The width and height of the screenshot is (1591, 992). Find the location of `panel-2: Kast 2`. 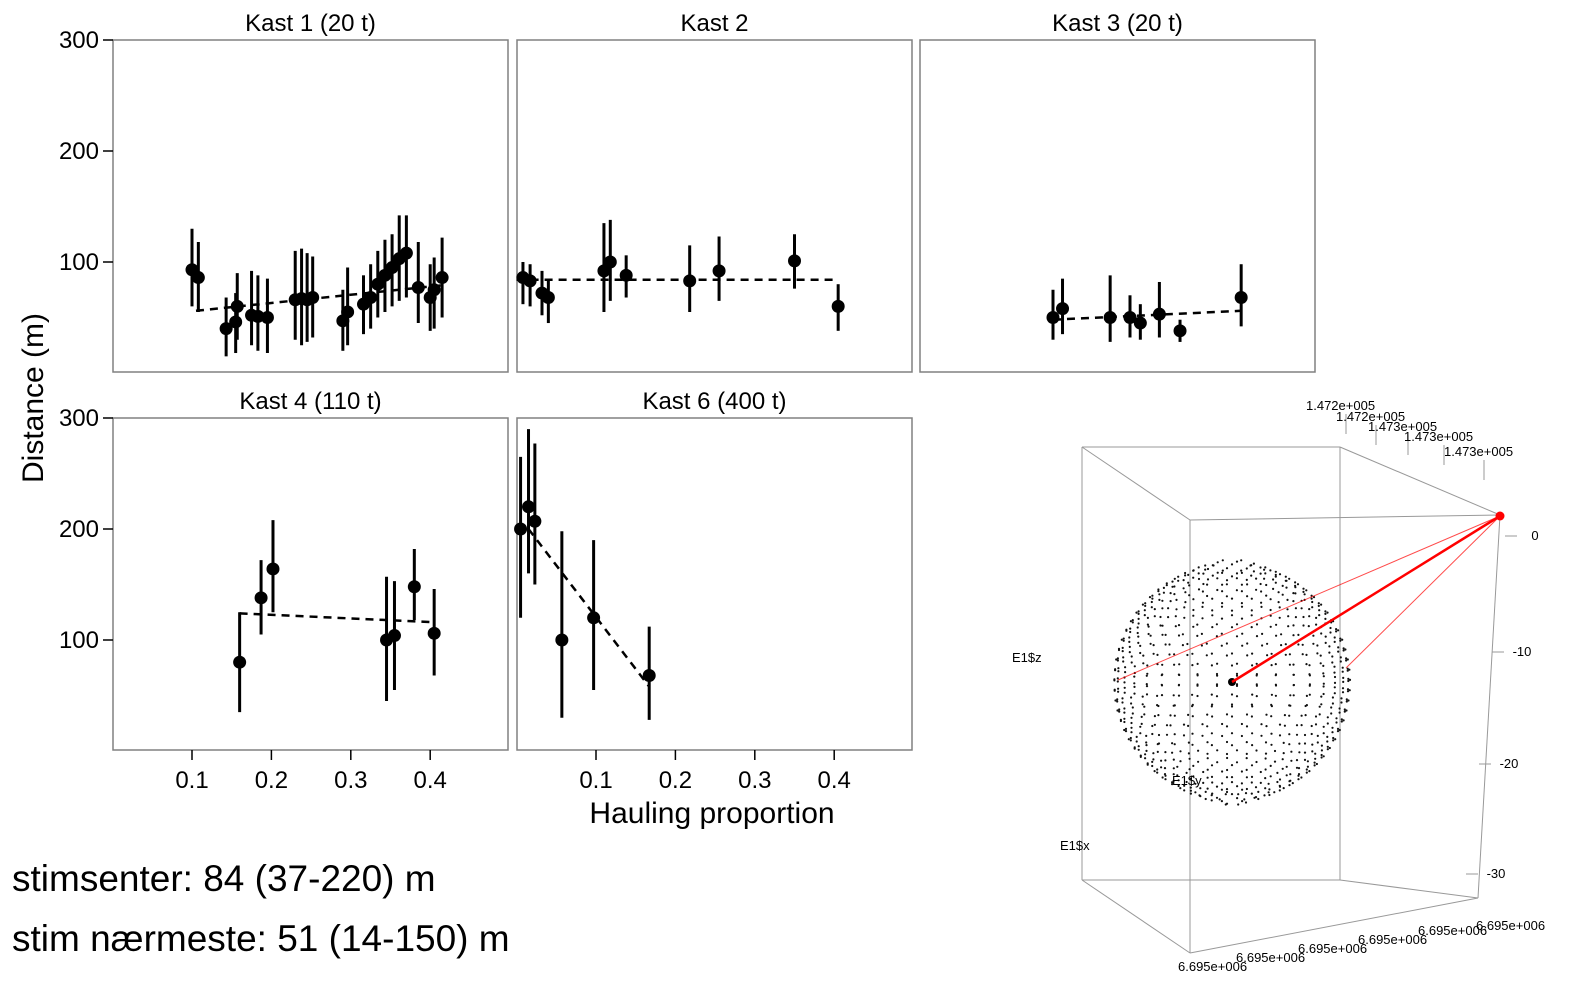

panel-2: Kast 2 is located at coordinates (714, 191).